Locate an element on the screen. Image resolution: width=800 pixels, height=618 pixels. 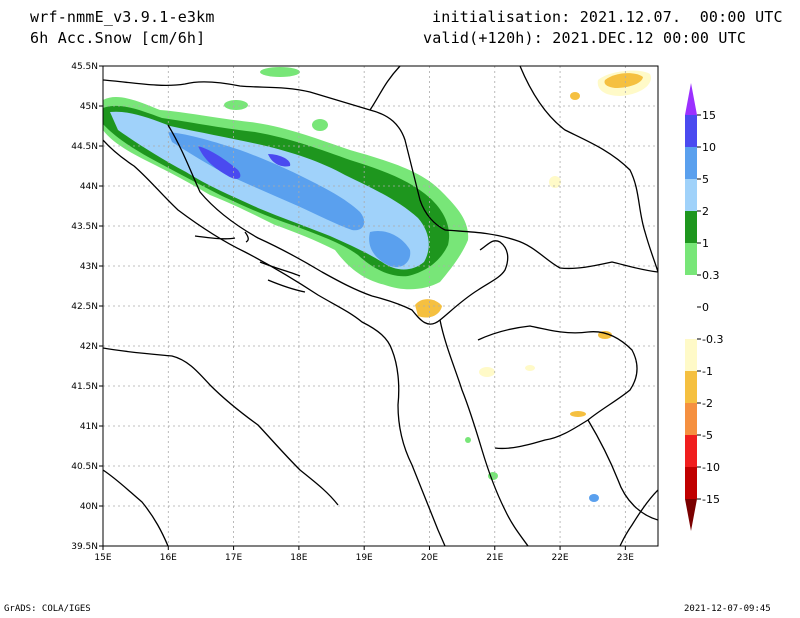
melt-patch-northeast-core is located at coordinates (623, 80).